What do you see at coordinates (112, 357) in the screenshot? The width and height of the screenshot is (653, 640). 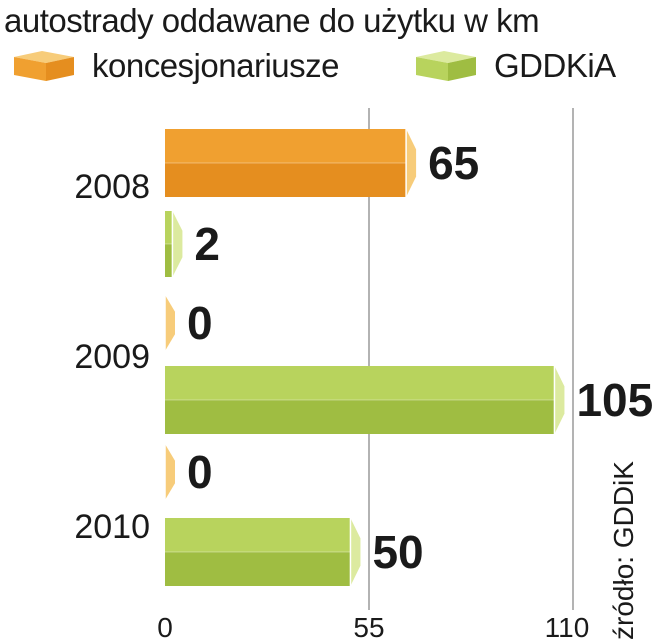 I see `category-label-2009: 2009` at bounding box center [112, 357].